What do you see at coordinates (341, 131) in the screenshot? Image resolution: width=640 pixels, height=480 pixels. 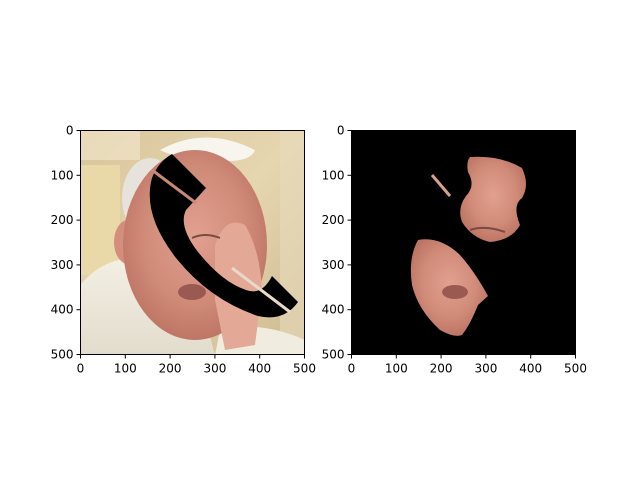 I see `right-y-tick-label: 0` at bounding box center [341, 131].